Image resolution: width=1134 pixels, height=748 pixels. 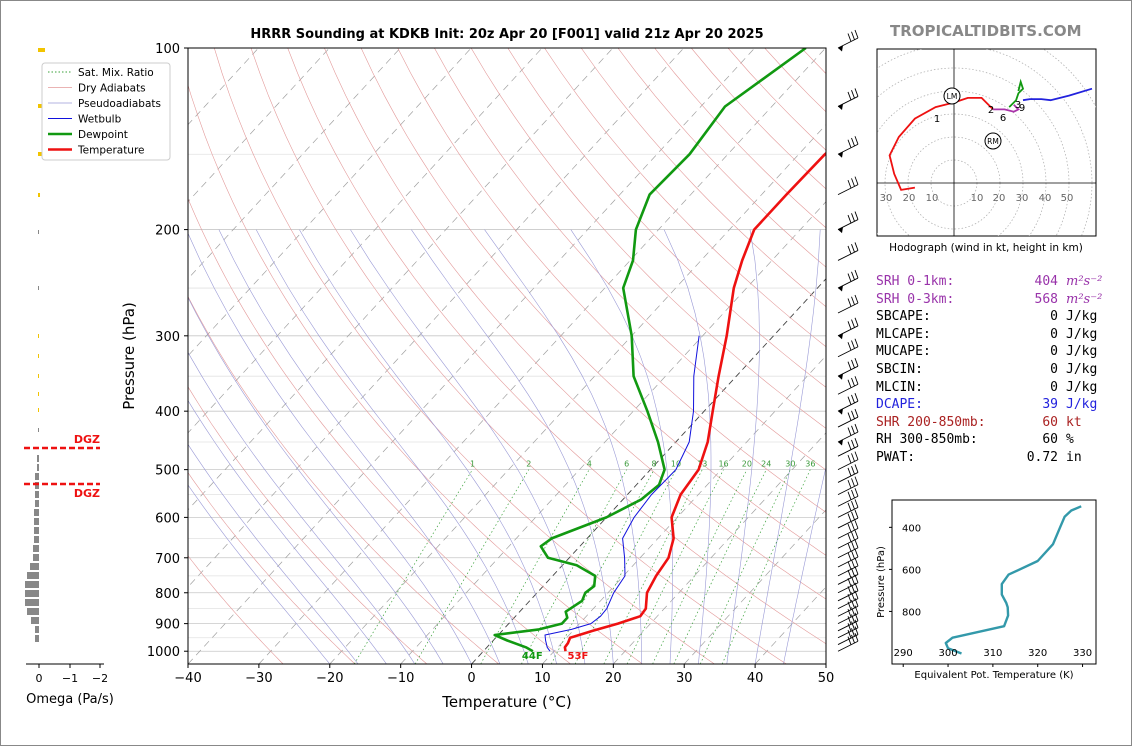 What do you see at coordinates (952, 96) in the screenshot?
I see `storm-motion-label: LM` at bounding box center [952, 96].